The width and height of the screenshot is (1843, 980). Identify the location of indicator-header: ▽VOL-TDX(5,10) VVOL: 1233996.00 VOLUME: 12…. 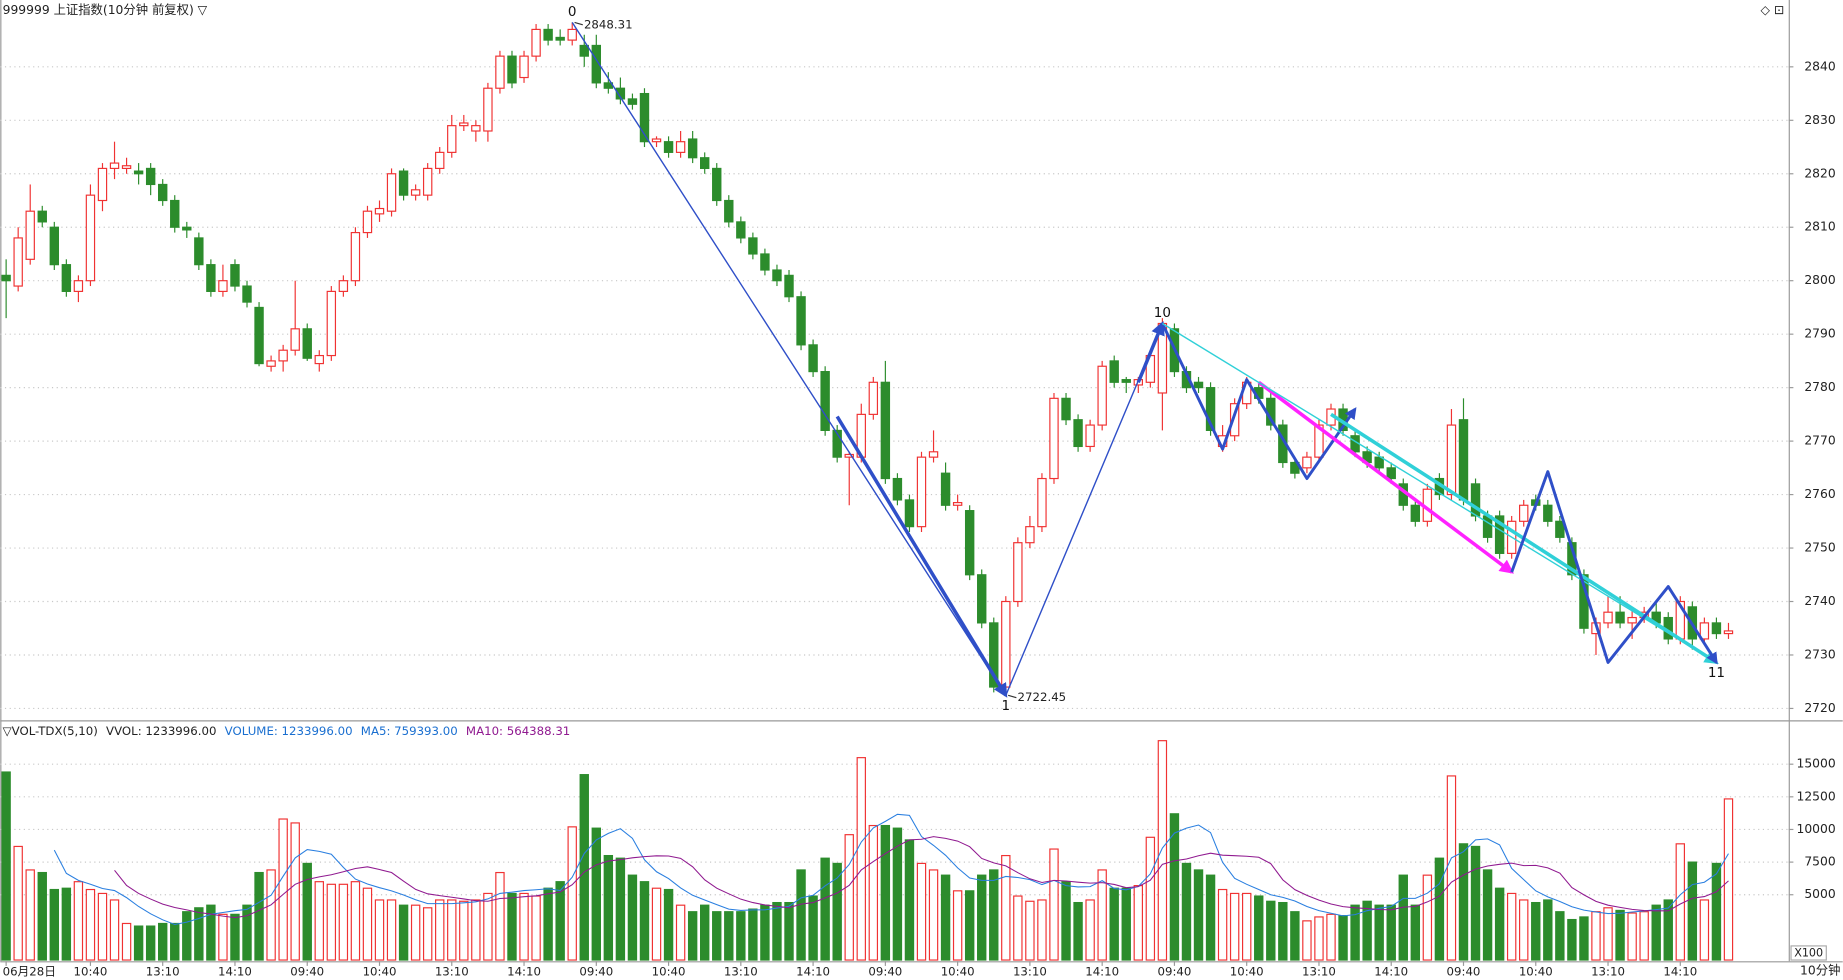
(287, 730).